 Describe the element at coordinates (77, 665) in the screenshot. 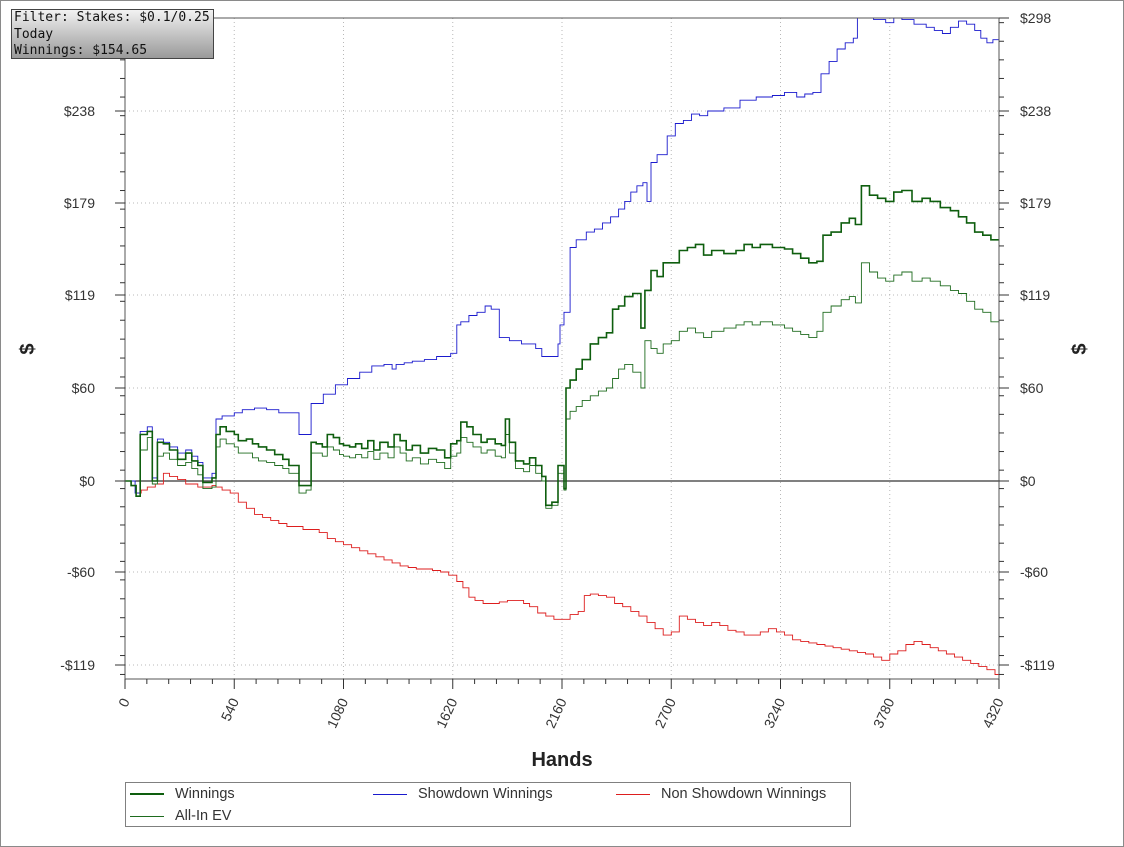

I see `y-tick-label-left: -$119` at that location.